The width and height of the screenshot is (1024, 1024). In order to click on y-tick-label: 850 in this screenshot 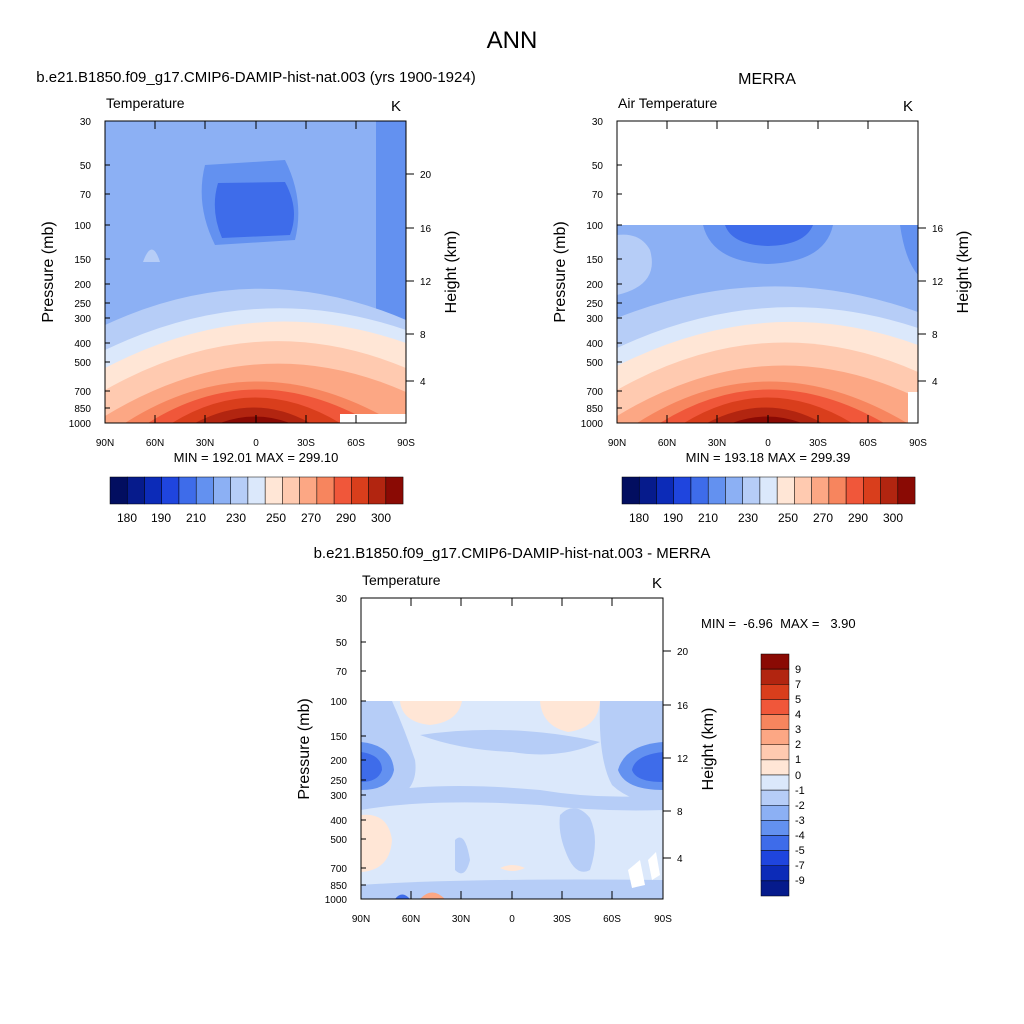, I will do `click(338, 886)`.